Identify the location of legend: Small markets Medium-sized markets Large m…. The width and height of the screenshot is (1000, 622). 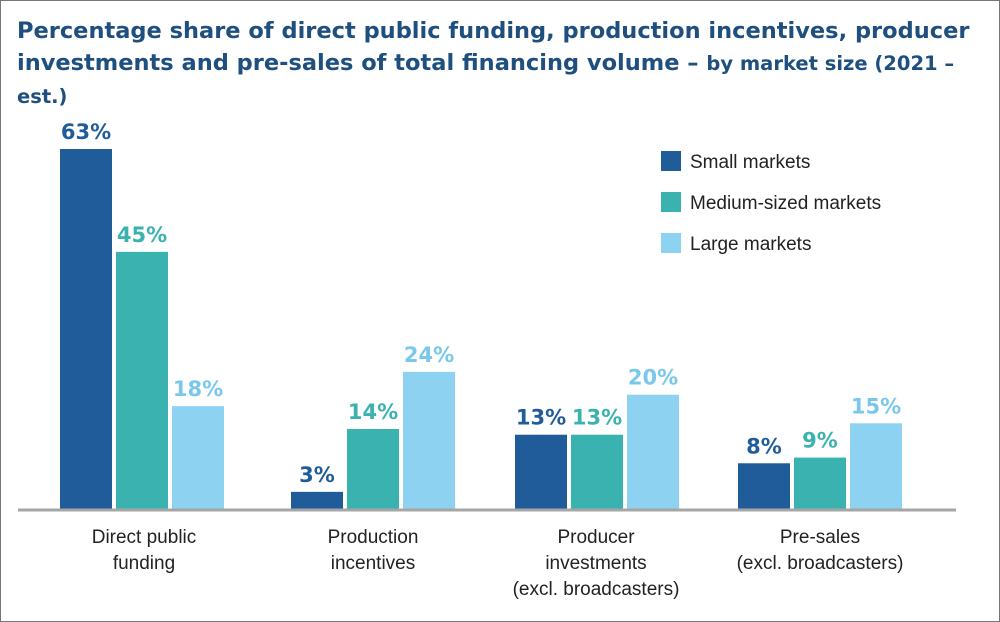
(771, 203).